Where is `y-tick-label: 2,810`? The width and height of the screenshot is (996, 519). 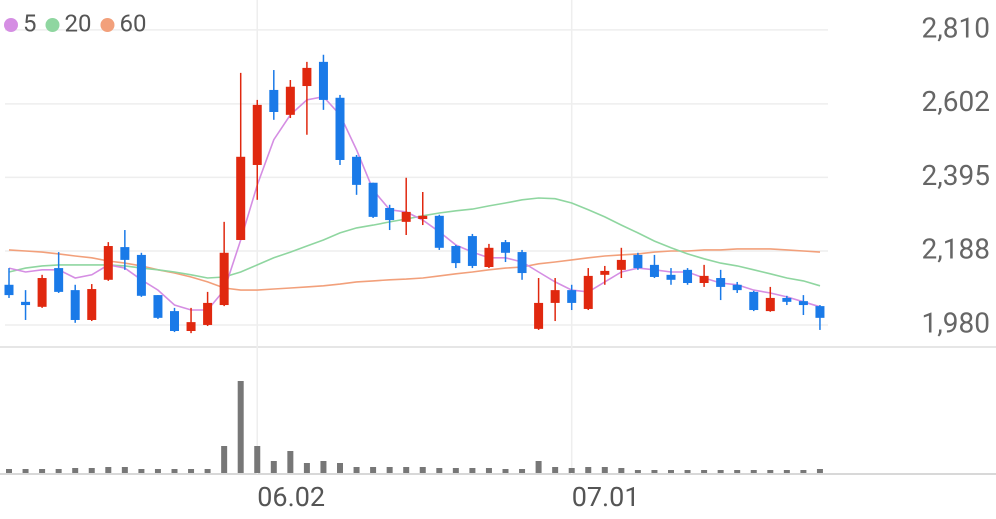 y-tick-label: 2,810 is located at coordinates (956, 27).